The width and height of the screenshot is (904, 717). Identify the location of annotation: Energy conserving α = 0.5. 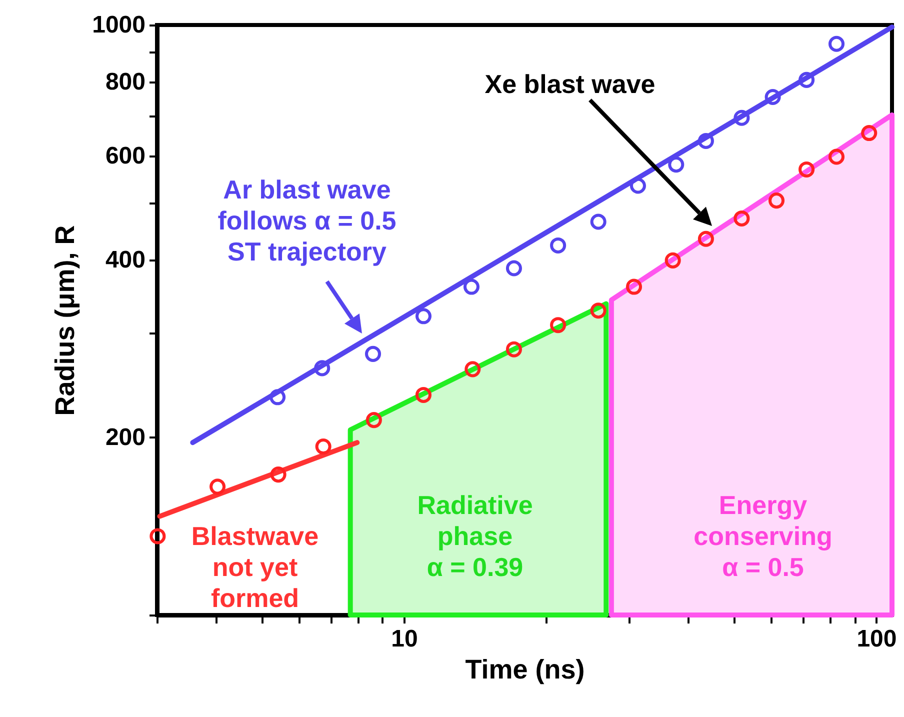
(763, 536).